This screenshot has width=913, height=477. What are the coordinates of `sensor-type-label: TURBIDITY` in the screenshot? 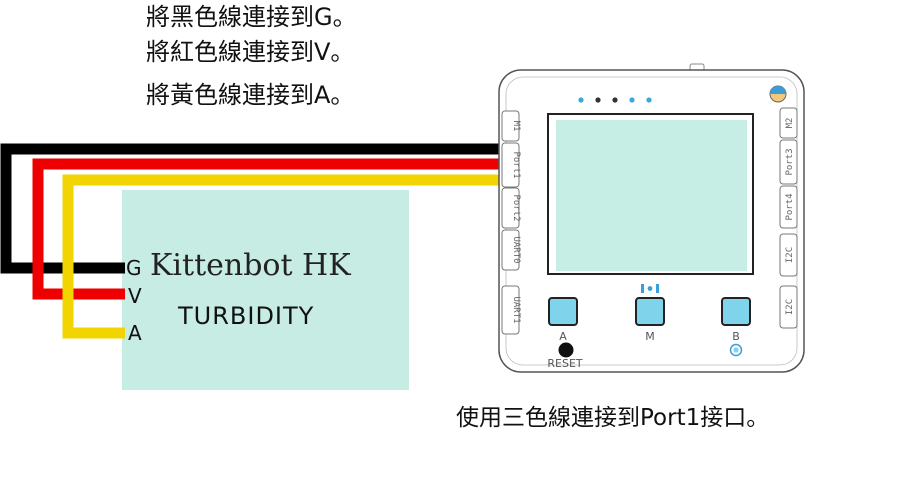 It's located at (245, 316).